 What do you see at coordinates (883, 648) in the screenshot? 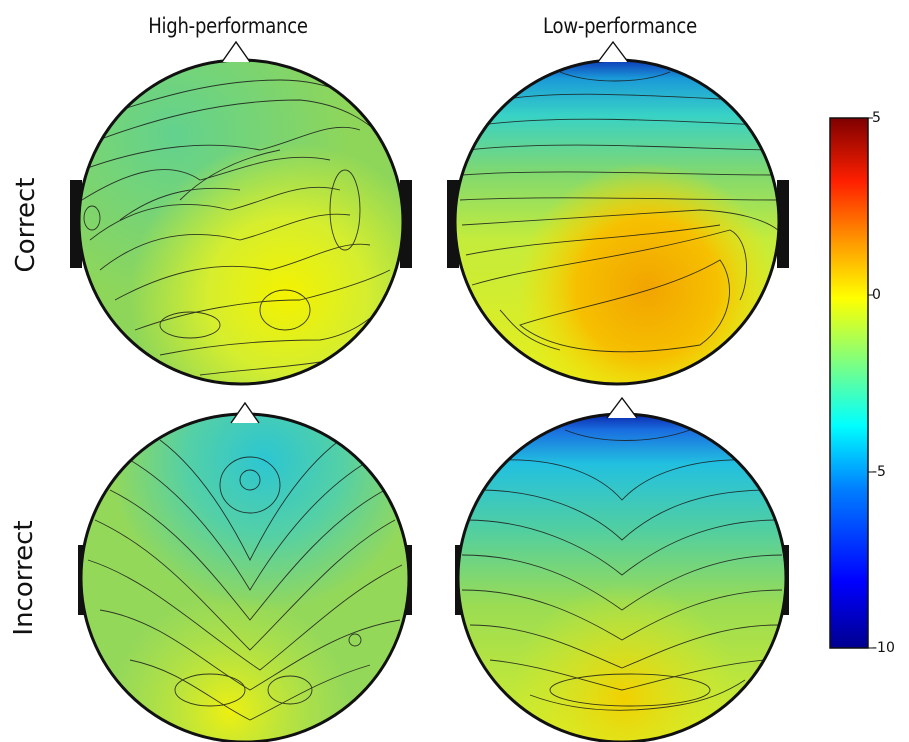
I see `colorbar-tick-minus-10: -10` at bounding box center [883, 648].